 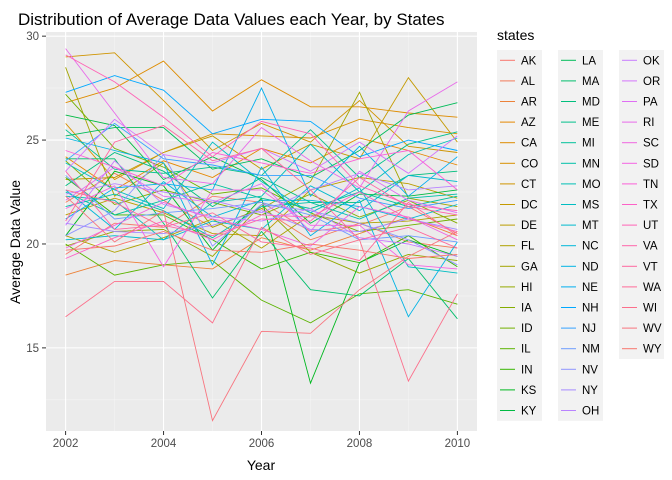 I want to click on legend-label-ga: GA, so click(x=529, y=267).